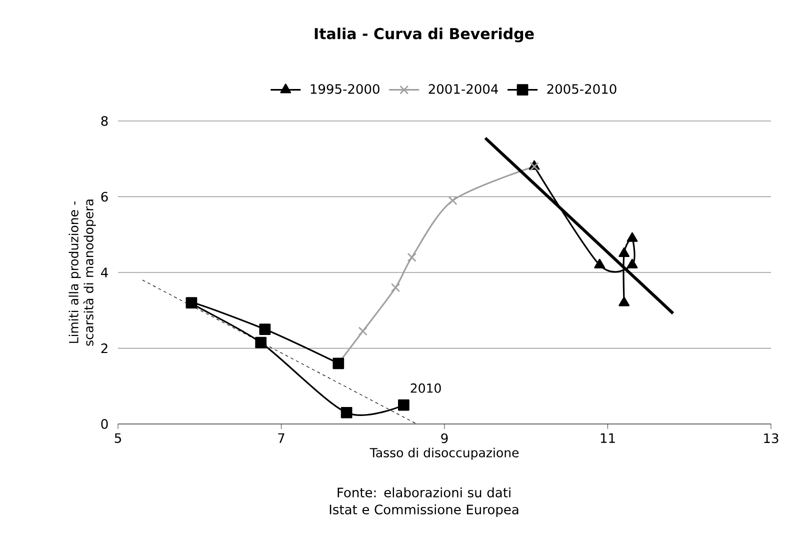 The image size is (787, 559). Describe the element at coordinates (771, 438) in the screenshot. I see `x-tick-label: 13` at that location.